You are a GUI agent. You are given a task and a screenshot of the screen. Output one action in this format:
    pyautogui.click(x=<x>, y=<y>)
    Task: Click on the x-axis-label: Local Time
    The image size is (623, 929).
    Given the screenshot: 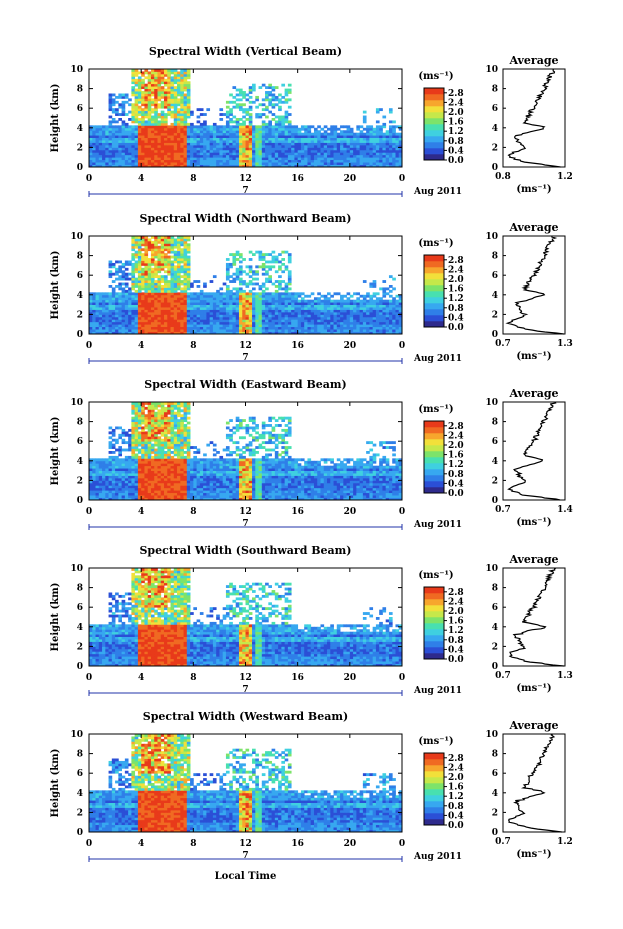 What is the action you would take?
    pyautogui.click(x=246, y=876)
    